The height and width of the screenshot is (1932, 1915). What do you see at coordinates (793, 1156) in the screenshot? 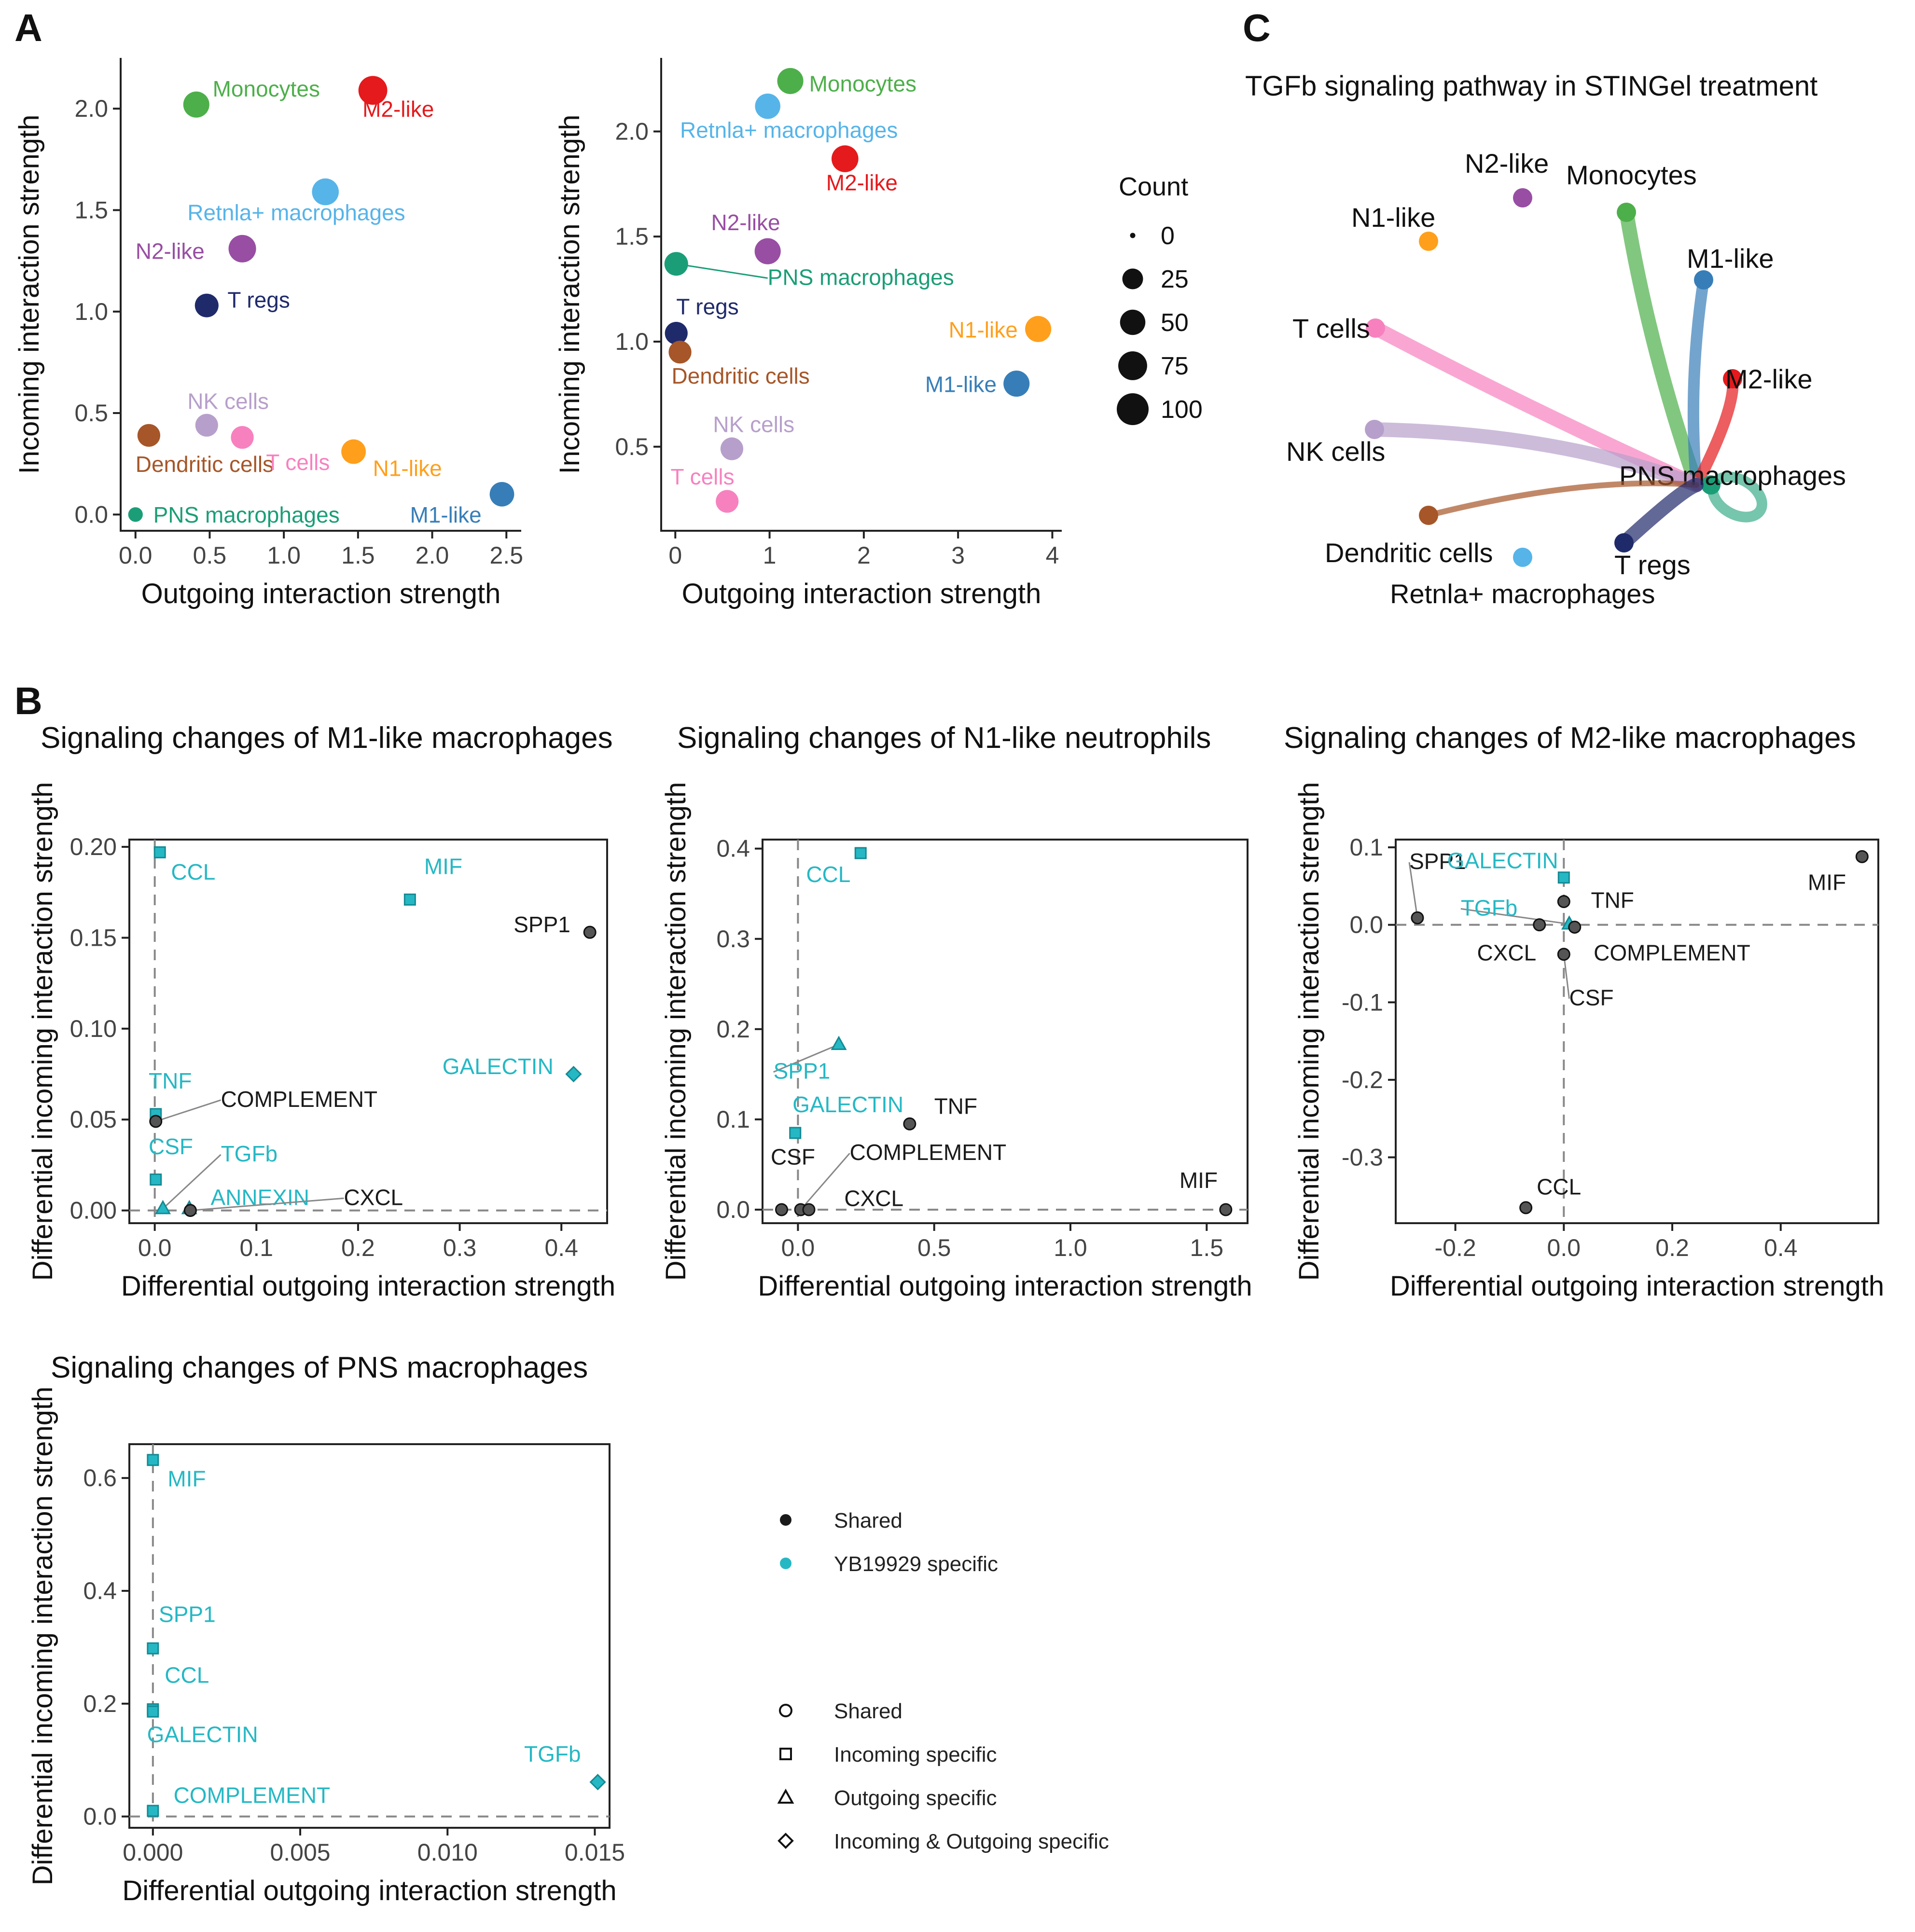
I see `b2-point-csf-label: CSF` at bounding box center [793, 1156].